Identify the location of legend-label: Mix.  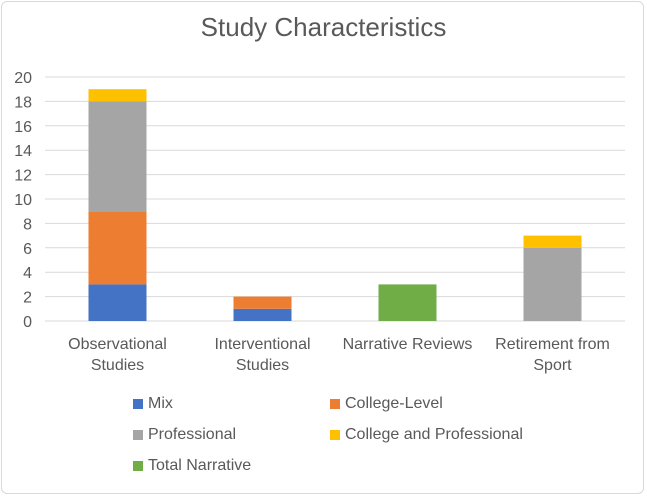
(160, 403).